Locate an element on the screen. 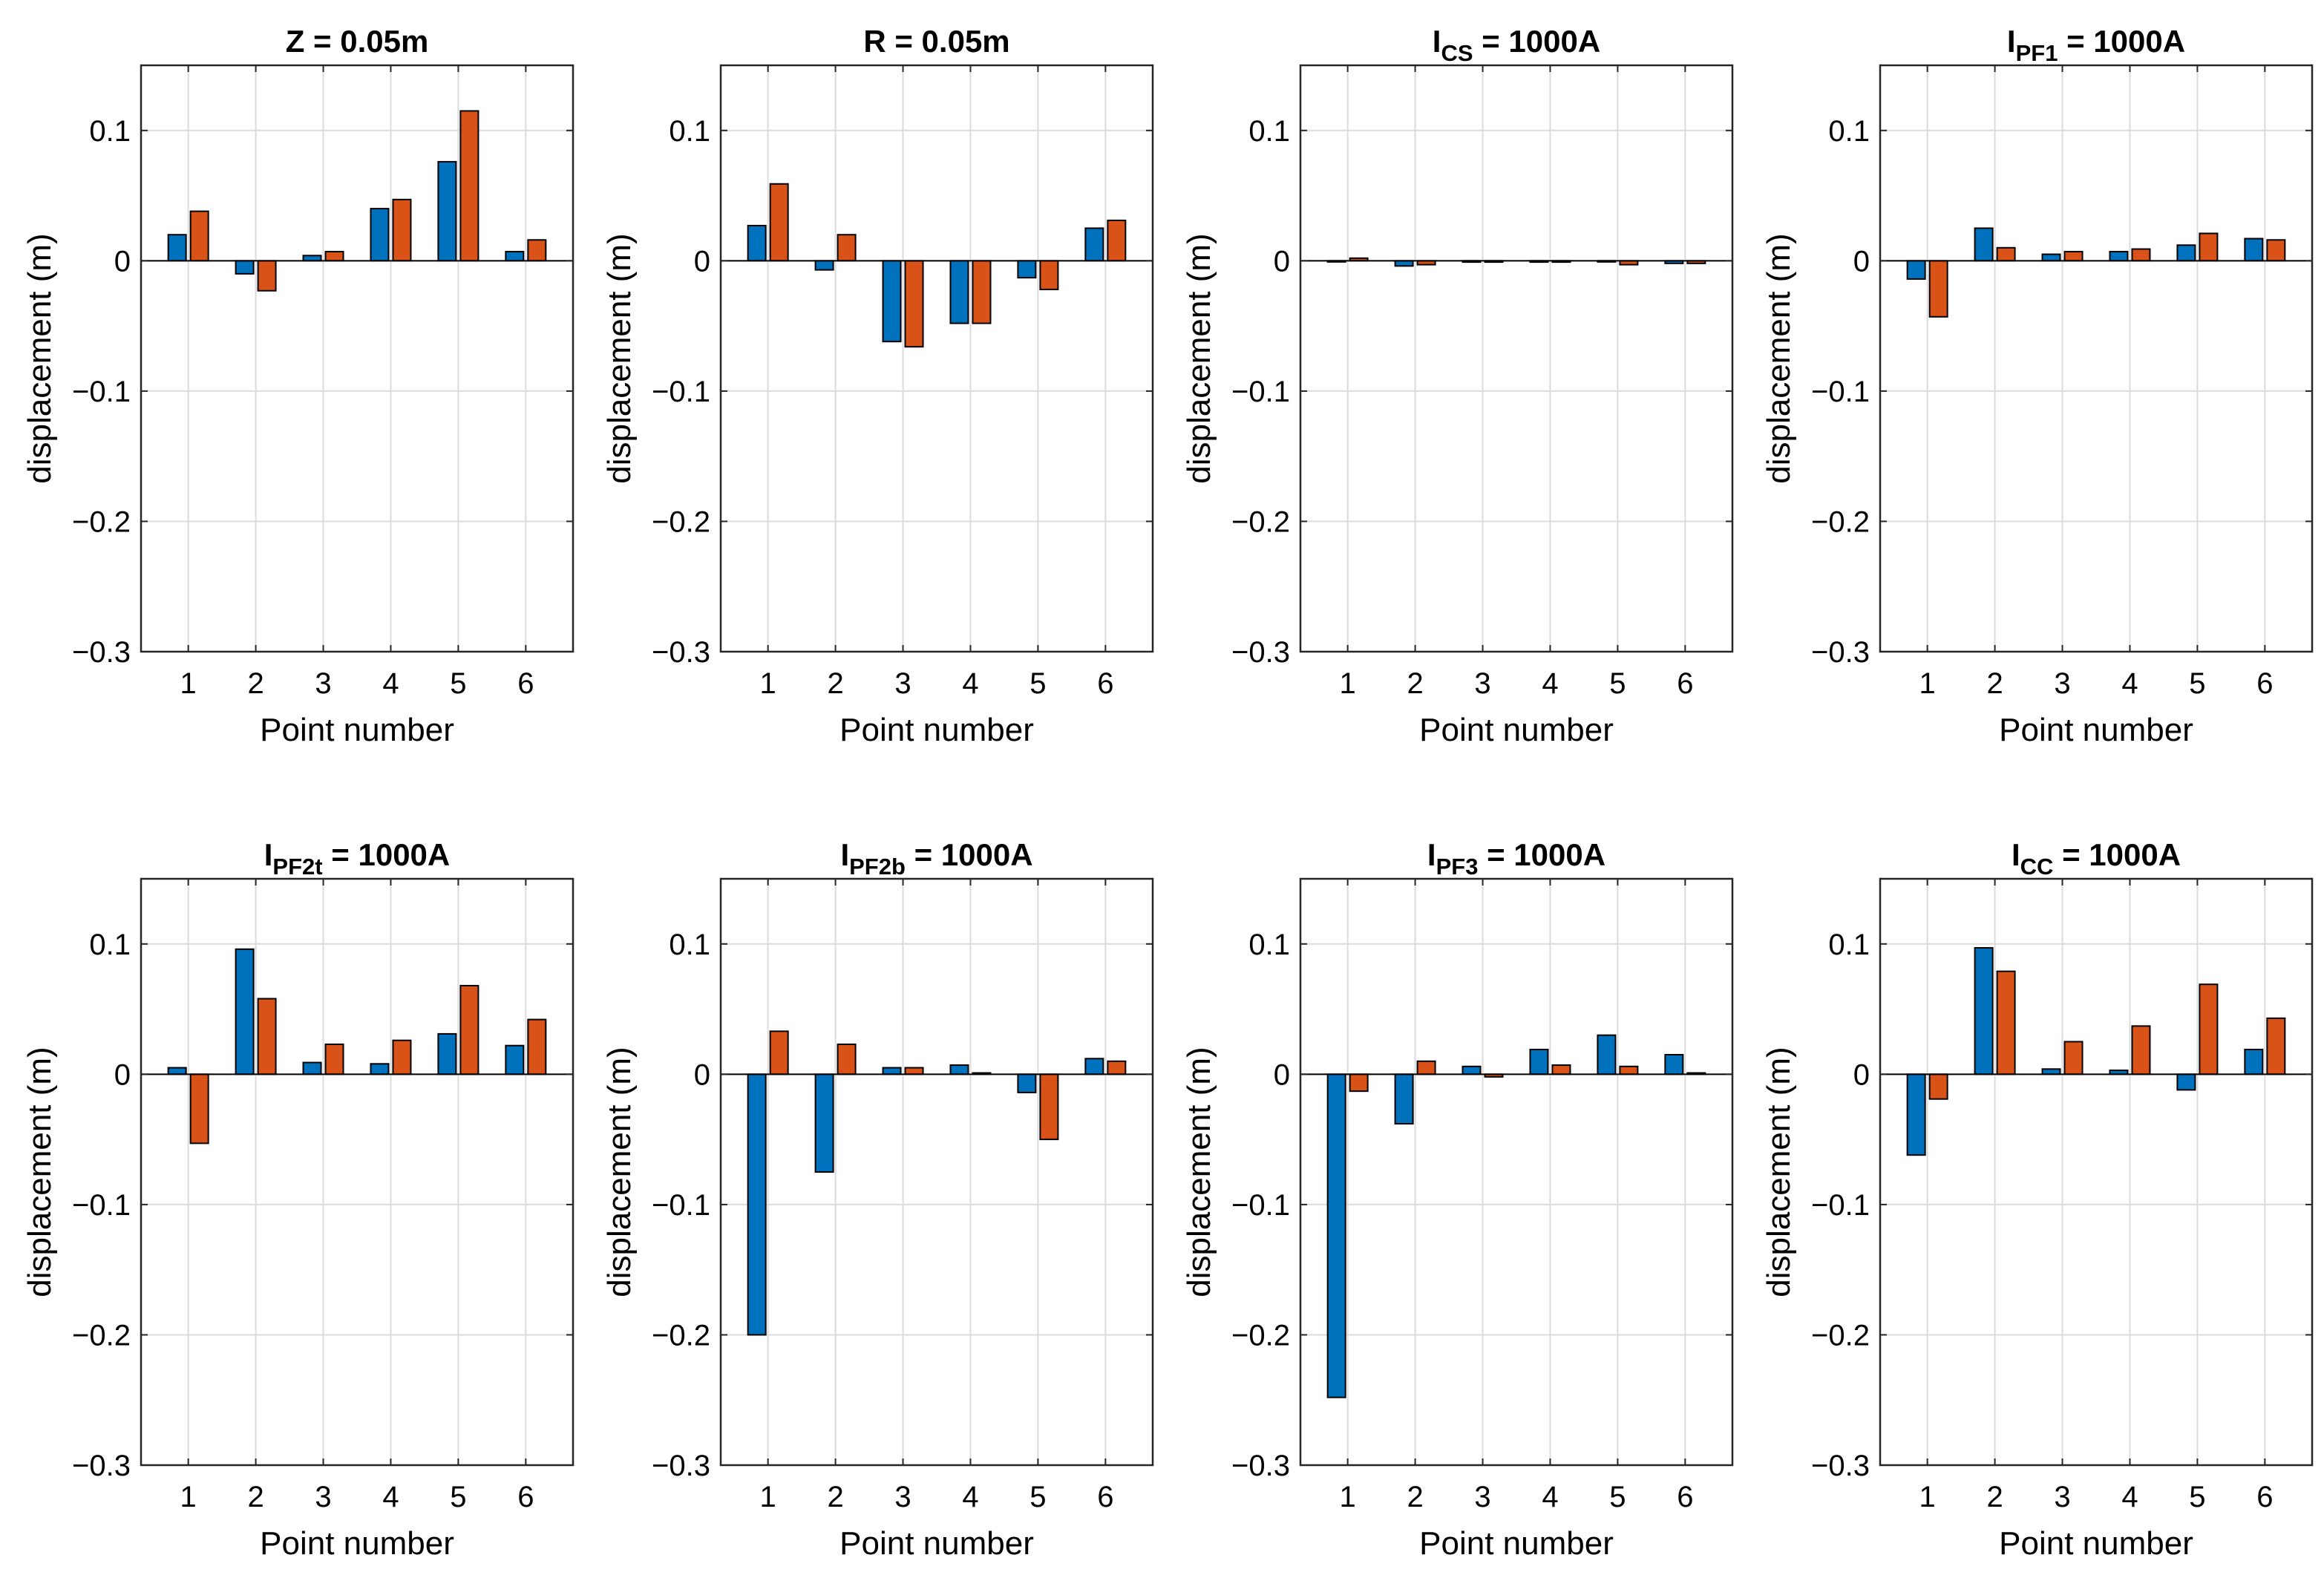 The height and width of the screenshot is (1575, 2324). y-tick-label: −0.1 is located at coordinates (681, 392).